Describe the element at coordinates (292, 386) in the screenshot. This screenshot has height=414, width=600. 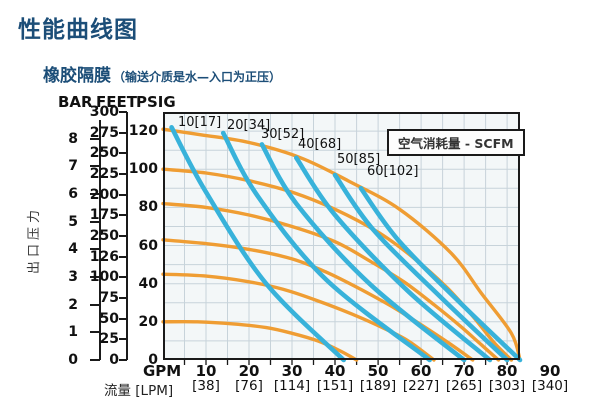
I see `x-tick-lpm-30: [114]` at that location.